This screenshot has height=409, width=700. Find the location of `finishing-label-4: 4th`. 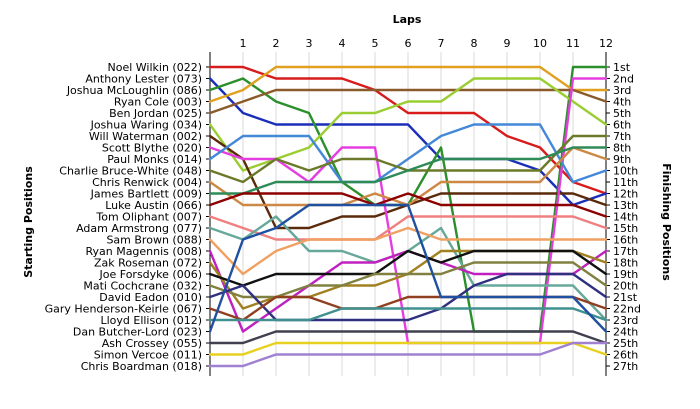

finishing-label-4: 4th is located at coordinates (622, 102).